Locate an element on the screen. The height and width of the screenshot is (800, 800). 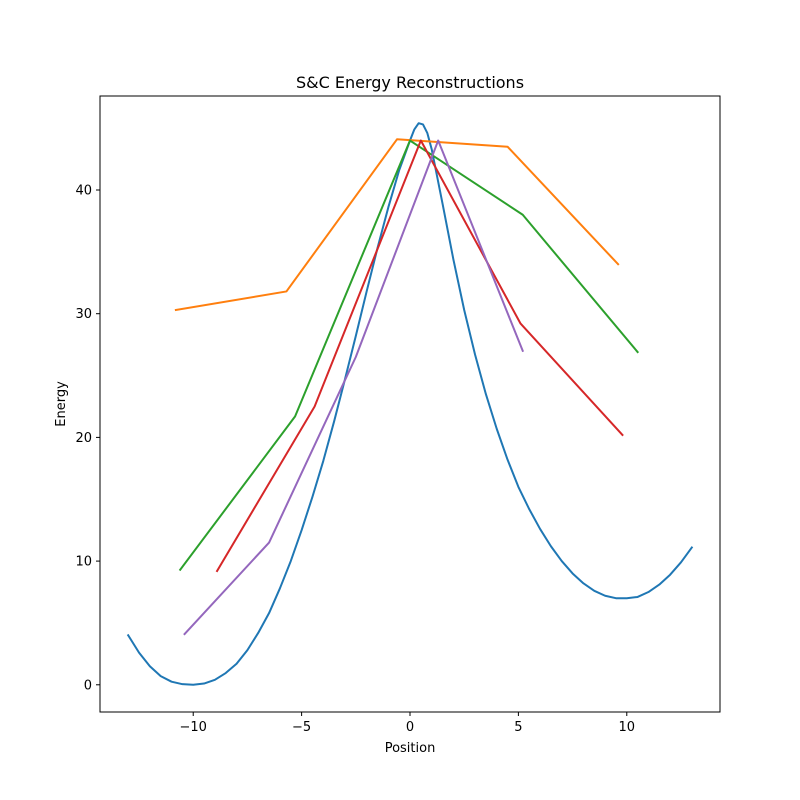
y-axis: 0 10 20 30 40 is located at coordinates (87, 438).